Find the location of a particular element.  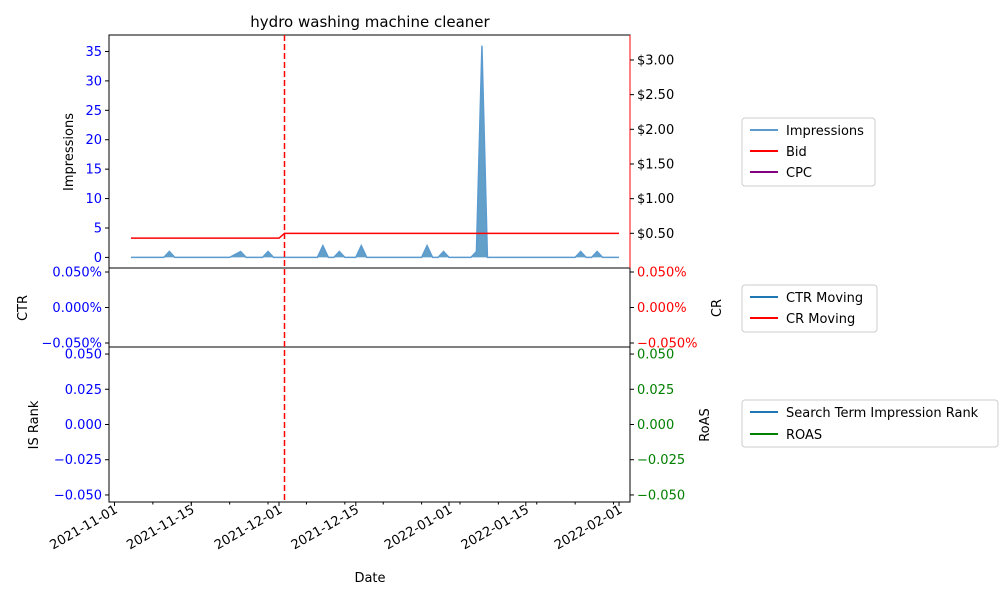

roas-tick-label: −0.050 is located at coordinates (661, 495).